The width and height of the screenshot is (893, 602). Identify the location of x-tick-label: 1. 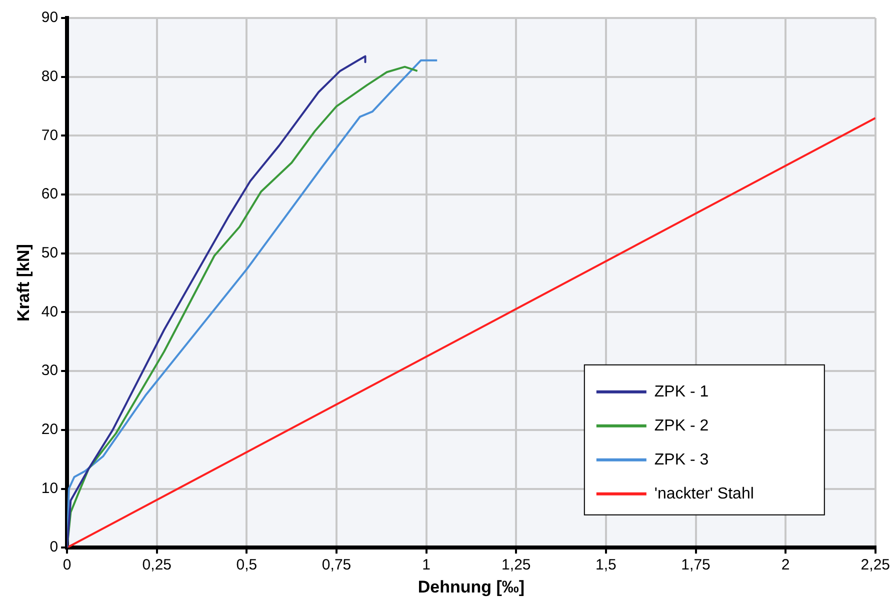
(426, 565).